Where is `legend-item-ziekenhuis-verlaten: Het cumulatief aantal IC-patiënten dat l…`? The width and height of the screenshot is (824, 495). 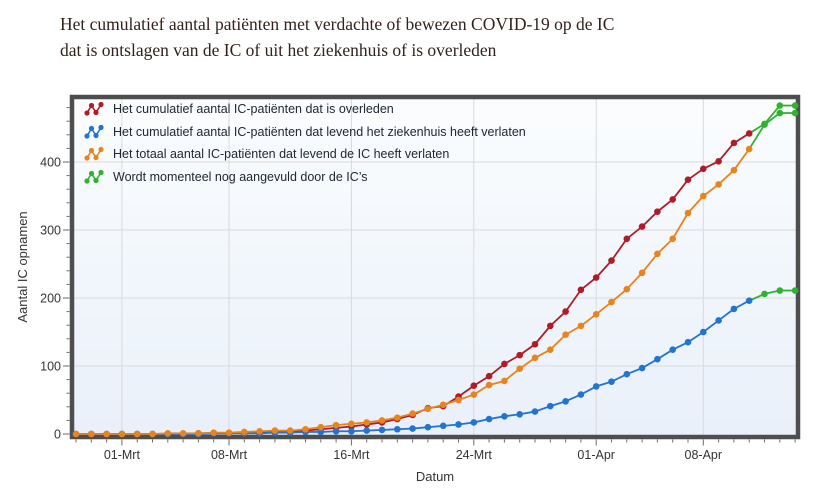 legend-item-ziekenhuis-verlaten: Het cumulatief aantal IC-patiënten dat l… is located at coordinates (305, 132).